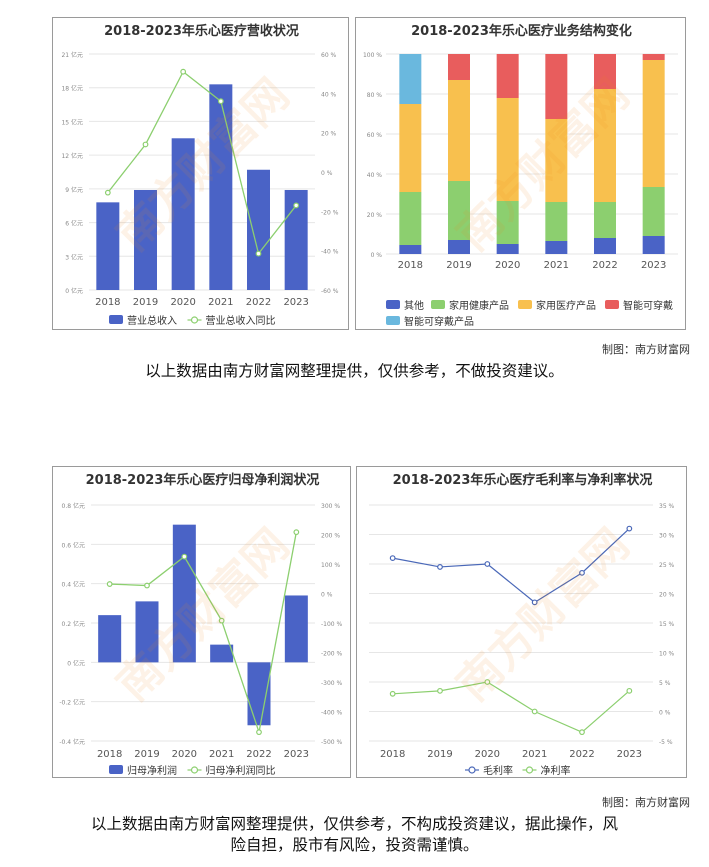 This screenshot has height=867, width=709. What do you see at coordinates (375, 135) in the screenshot?
I see `y-tick-label: 60 %` at bounding box center [375, 135].